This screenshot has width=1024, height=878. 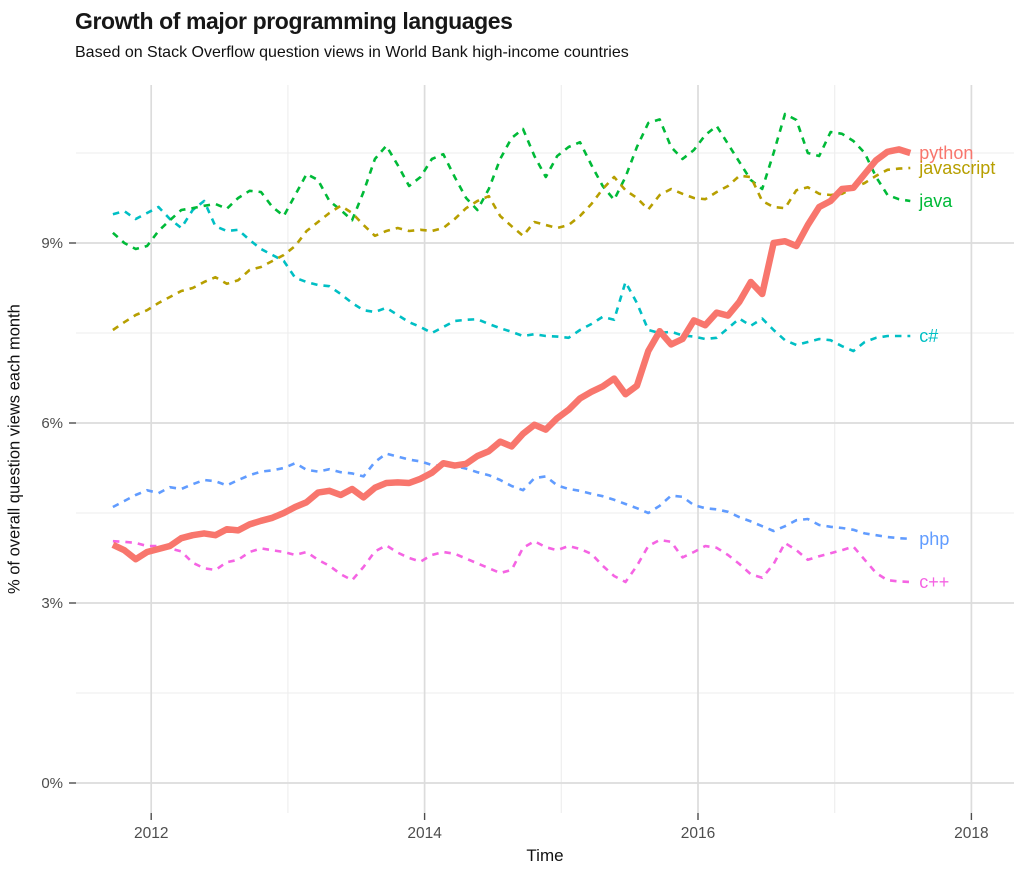 What do you see at coordinates (698, 833) in the screenshot?
I see `x-axis-tick-label: 2016` at bounding box center [698, 833].